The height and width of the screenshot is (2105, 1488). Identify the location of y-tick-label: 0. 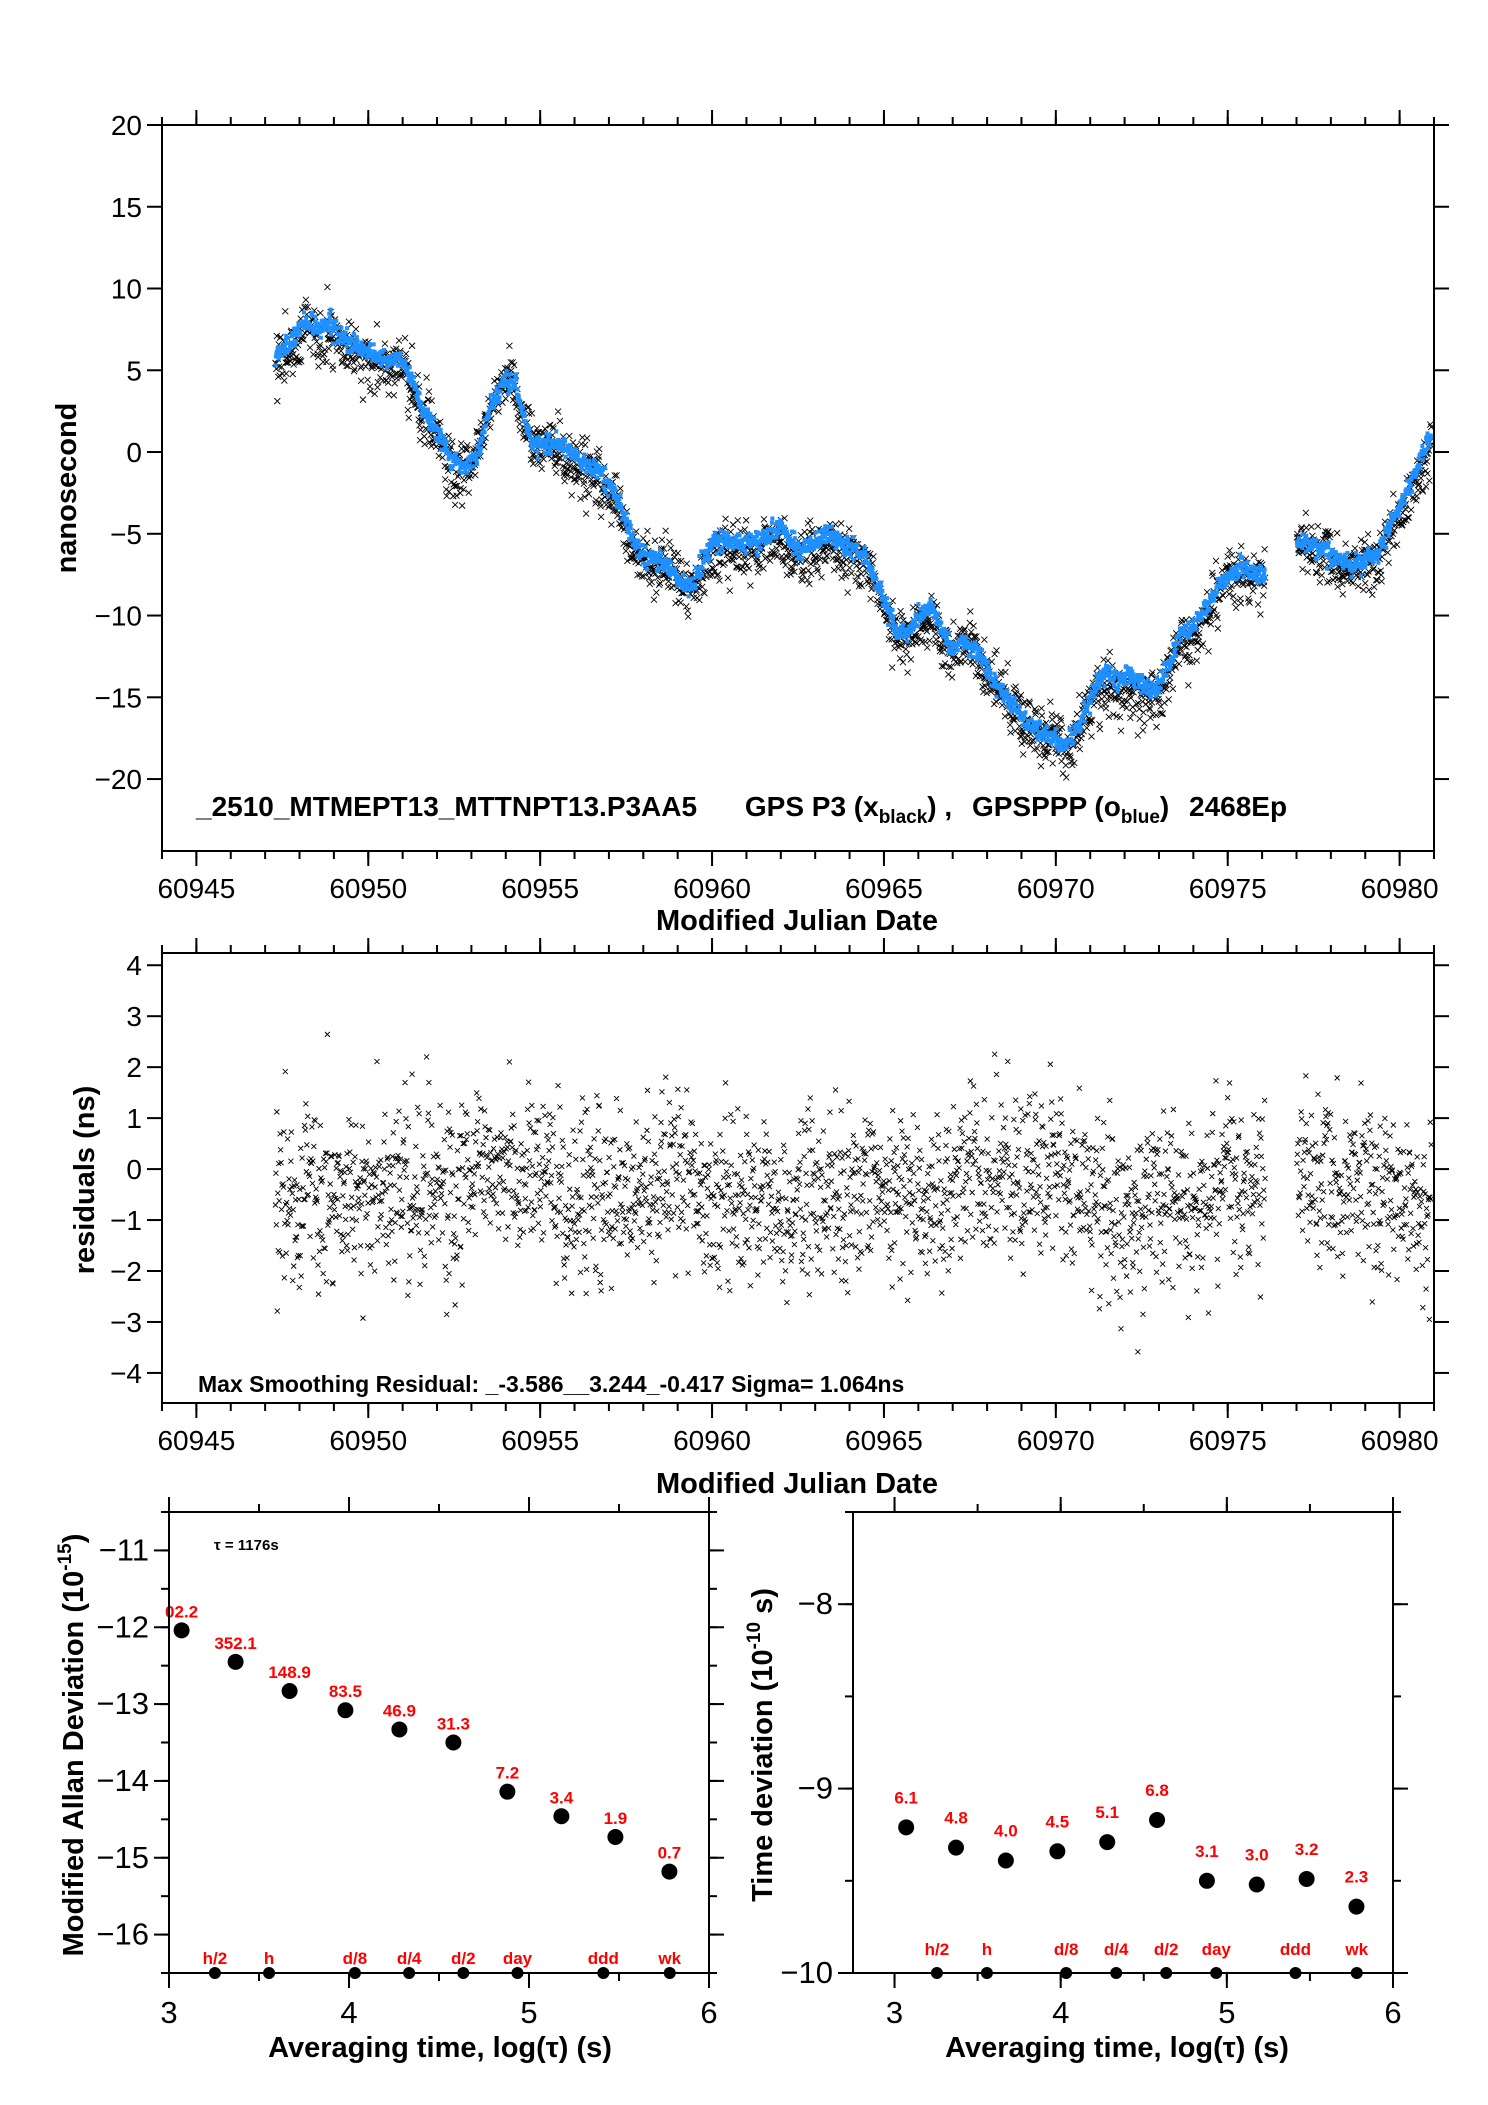
(134, 452).